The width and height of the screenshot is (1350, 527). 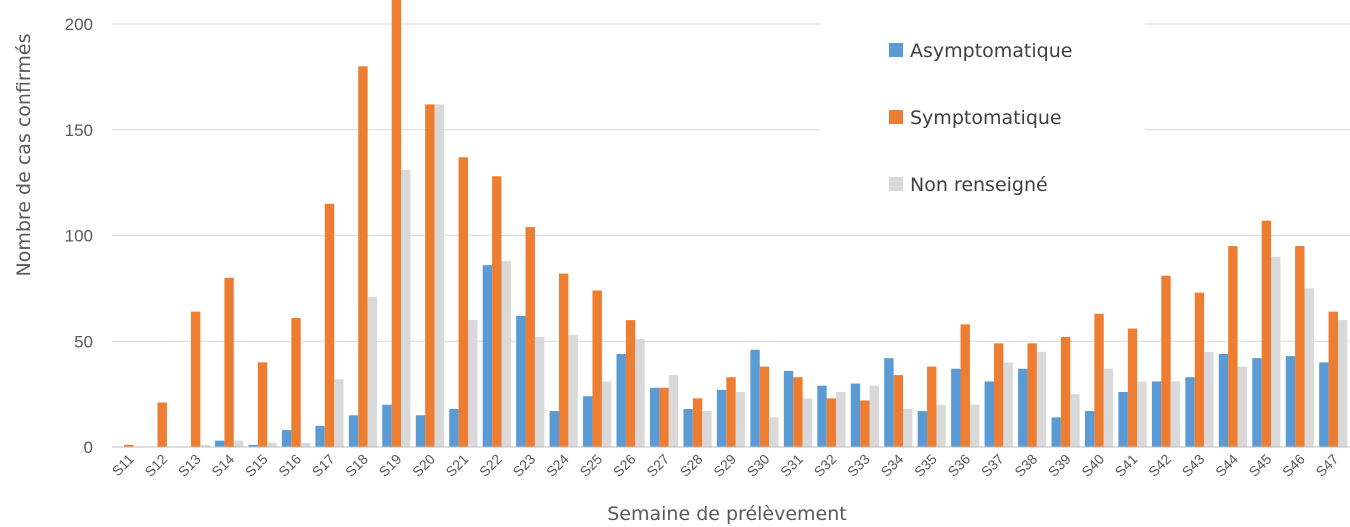 I want to click on y-tick-label: 50, so click(x=83, y=341).